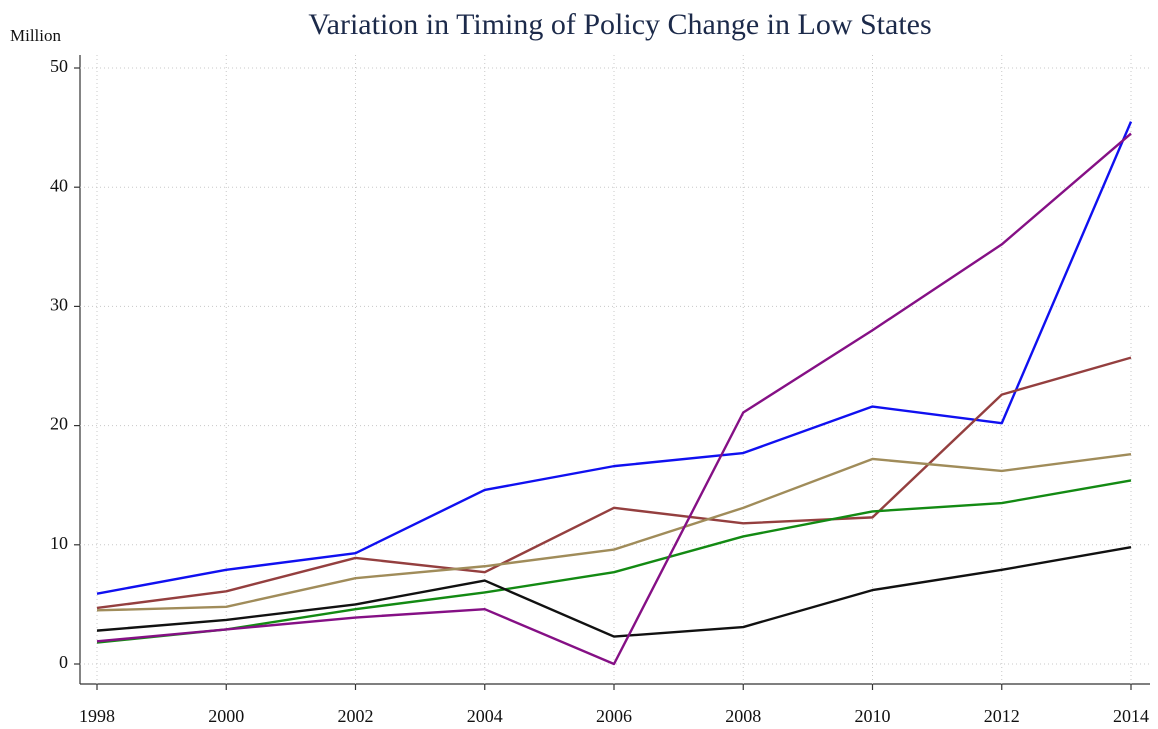 This screenshot has height=729, width=1158. Describe the element at coordinates (614, 716) in the screenshot. I see `x-tick-label: 2006` at that location.